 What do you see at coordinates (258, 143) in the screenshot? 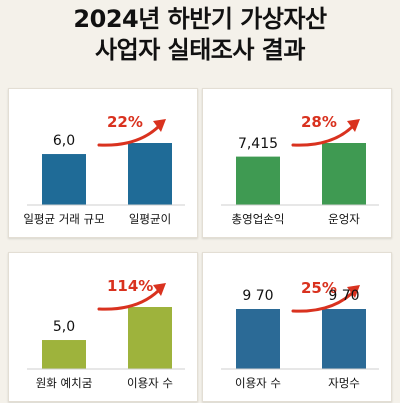
I see `value-label-1: 7,415` at bounding box center [258, 143].